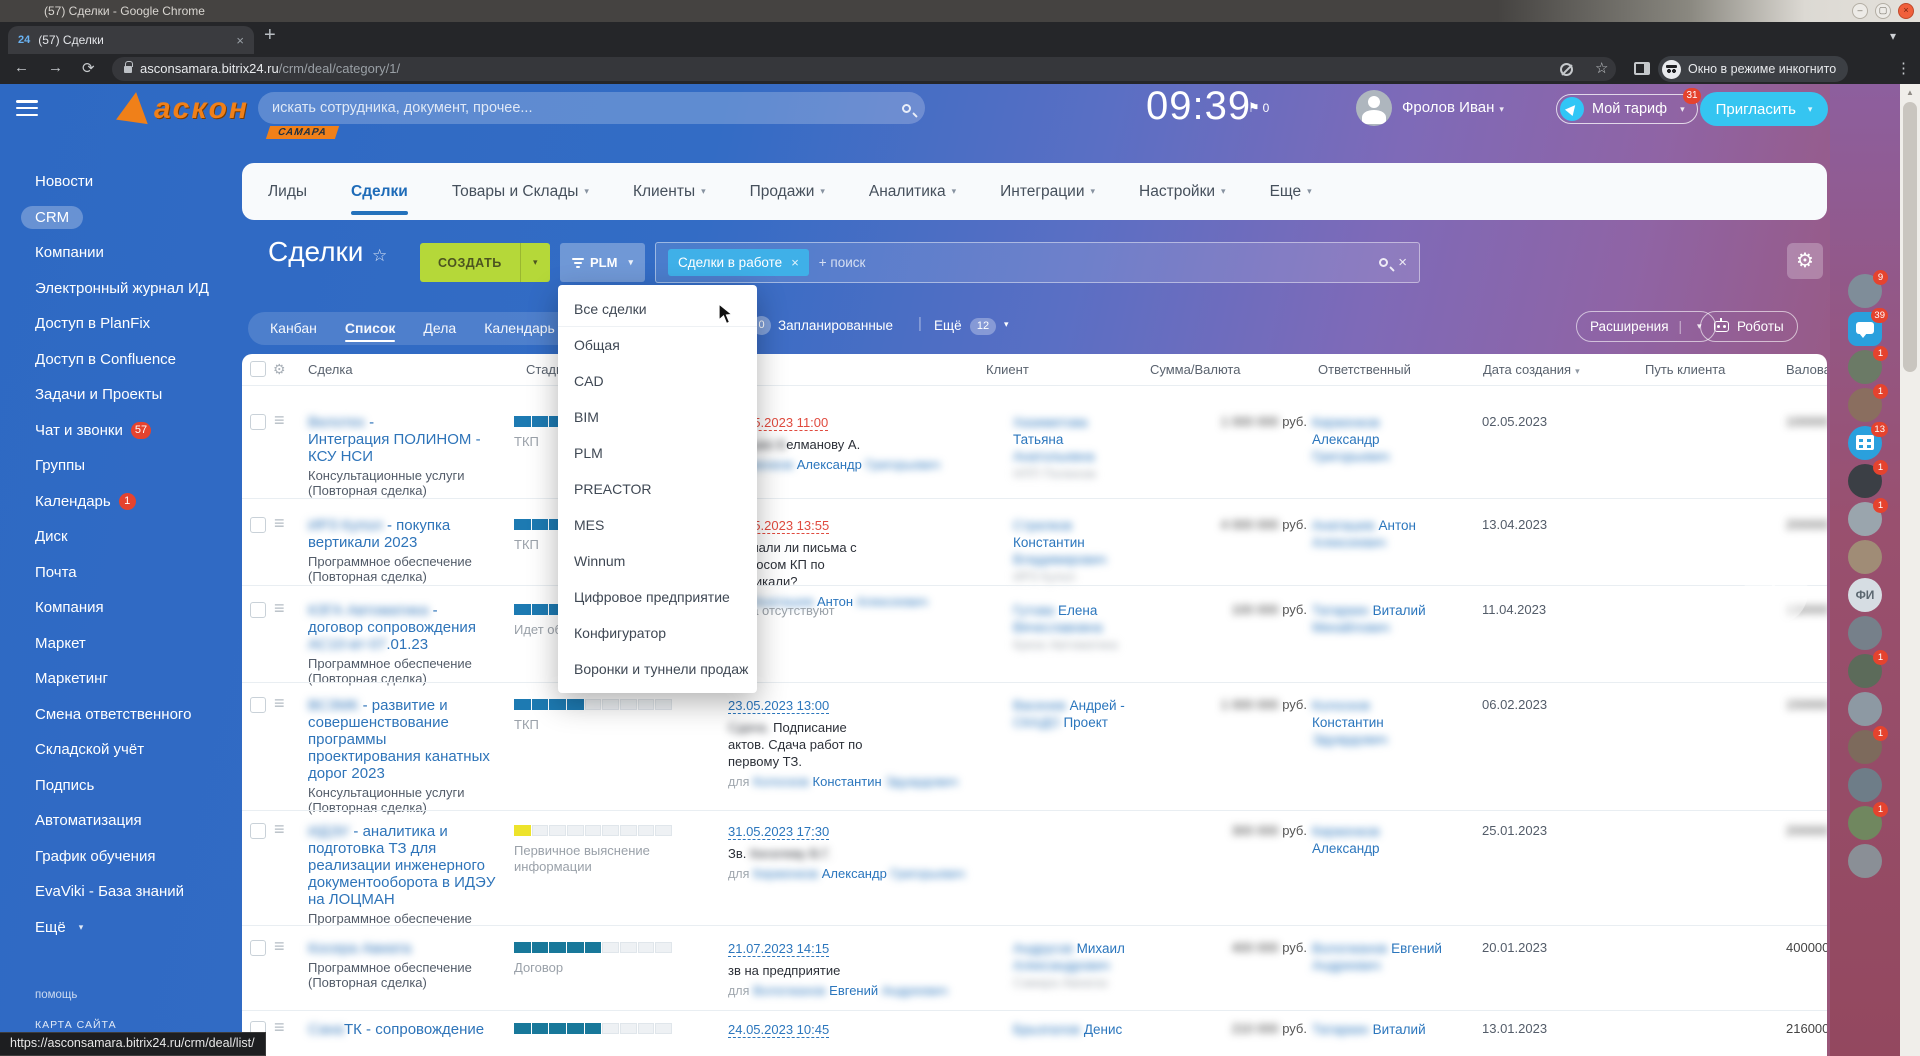 The width and height of the screenshot is (1920, 1056). I want to click on sidebar-item-sign: Подпись, so click(65, 785).